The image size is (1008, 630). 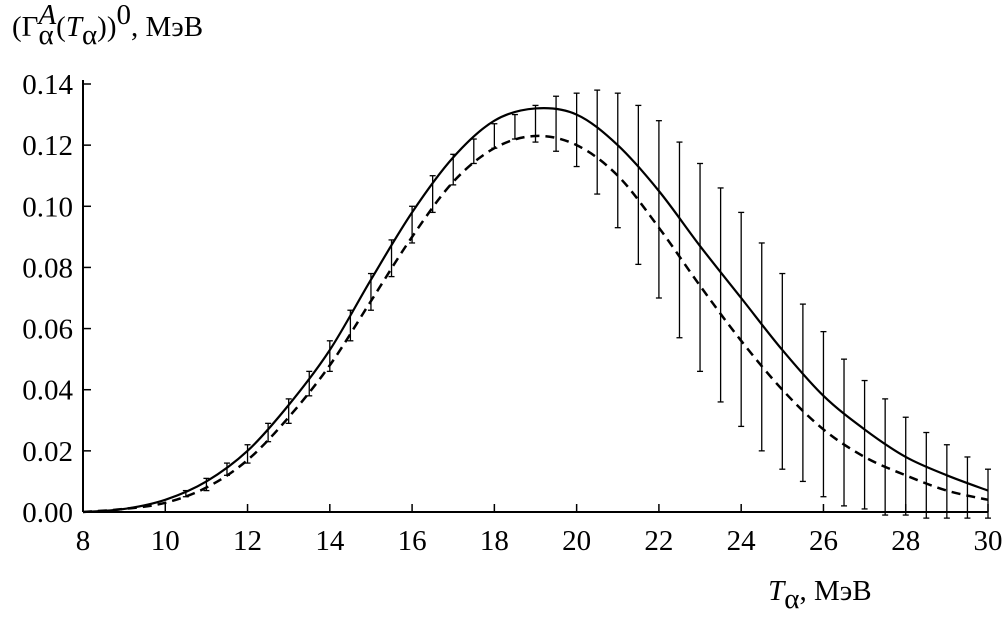 I want to click on x-tick-label: 16, so click(x=412, y=541).